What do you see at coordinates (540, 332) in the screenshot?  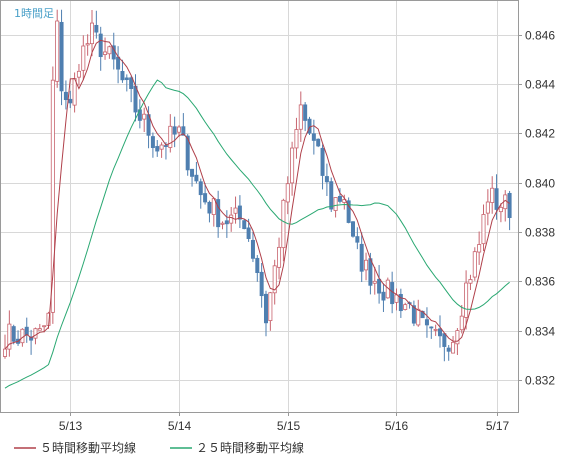 I see `y-tick-label: 0.834` at bounding box center [540, 332].